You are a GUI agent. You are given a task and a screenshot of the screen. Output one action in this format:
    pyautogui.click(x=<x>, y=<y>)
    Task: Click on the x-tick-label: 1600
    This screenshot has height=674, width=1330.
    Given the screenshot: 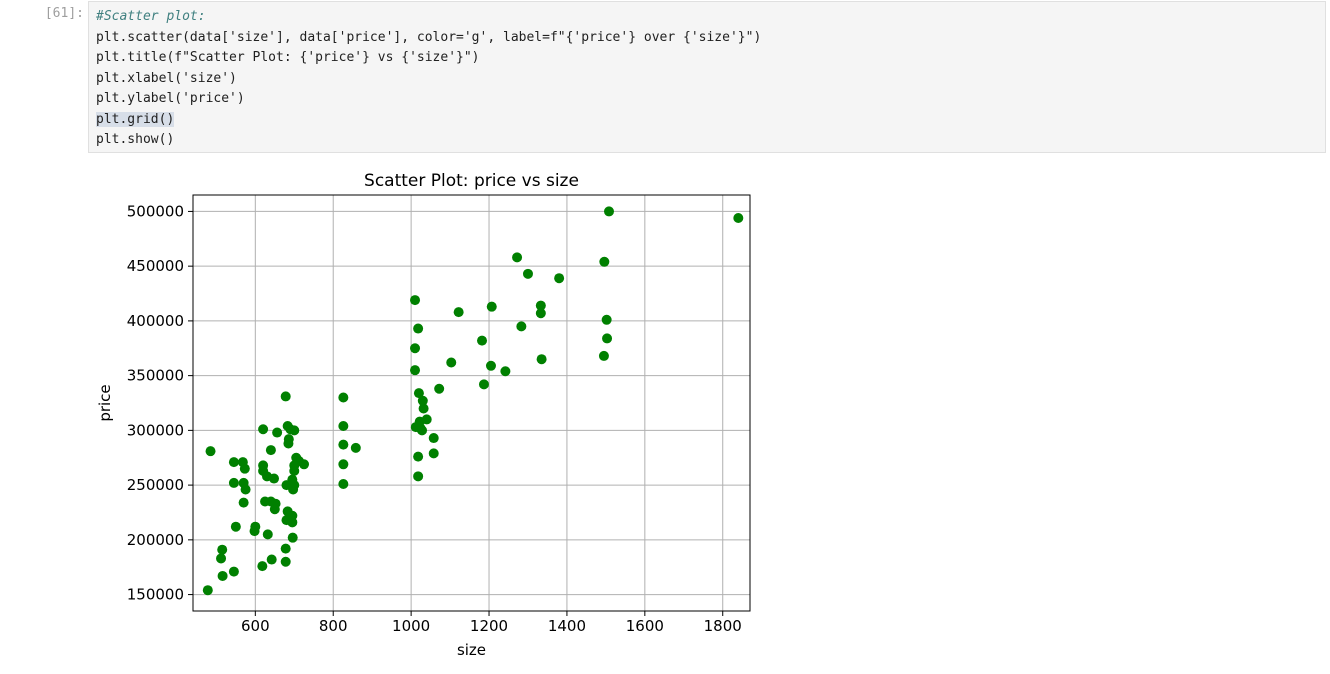 What is the action you would take?
    pyautogui.click(x=645, y=626)
    